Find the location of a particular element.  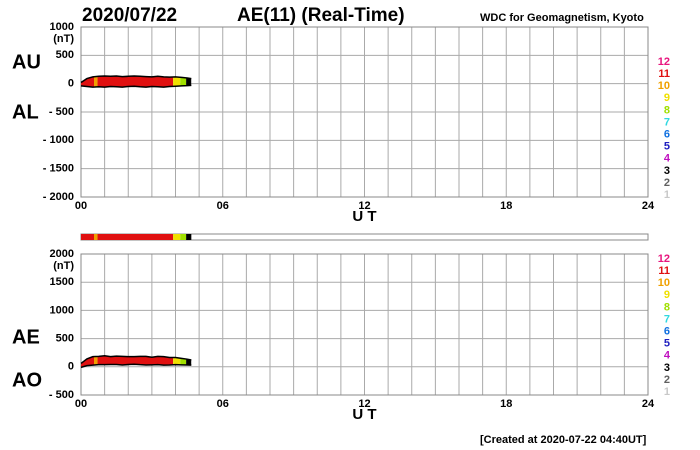

y-tick-label: - 1000 is located at coordinates (58, 140).